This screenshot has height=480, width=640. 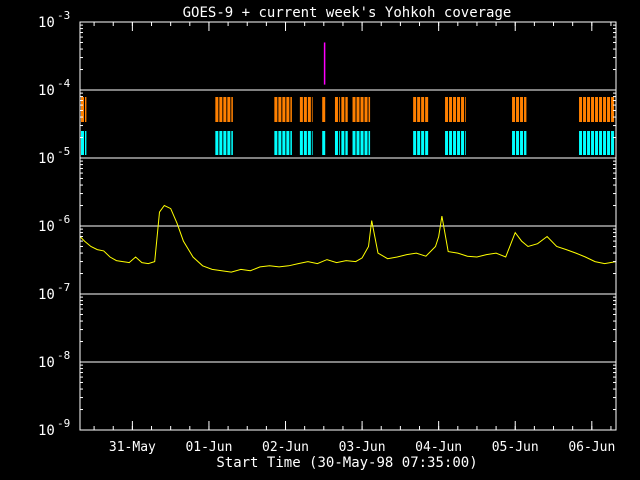 I want to click on flux-line, so click(x=348, y=238).